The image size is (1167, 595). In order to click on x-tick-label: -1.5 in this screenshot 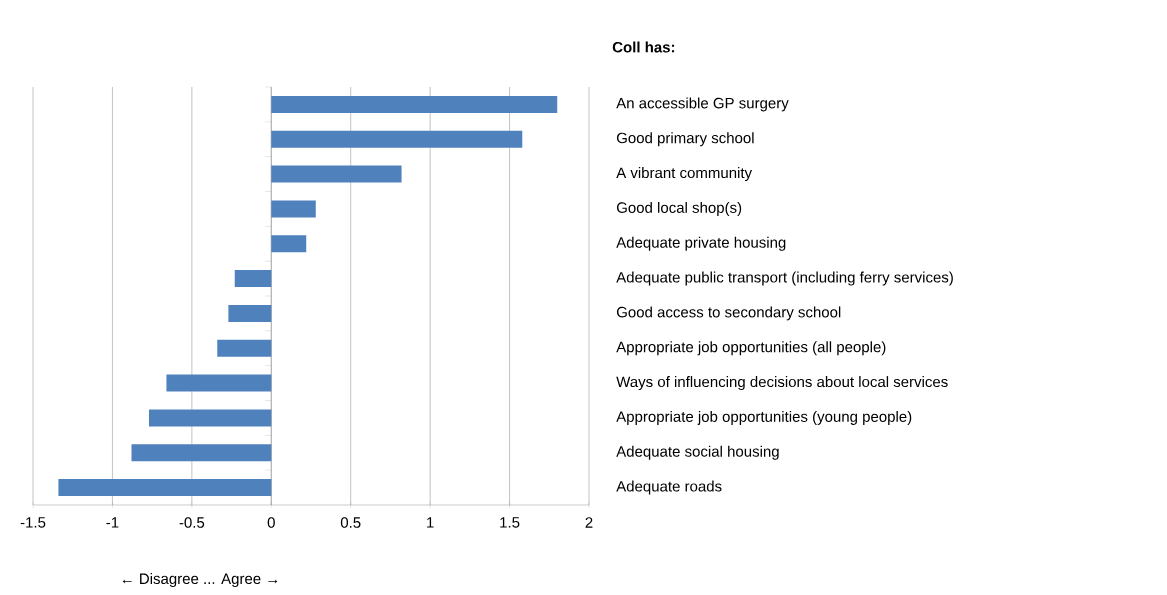, I will do `click(33, 522)`.